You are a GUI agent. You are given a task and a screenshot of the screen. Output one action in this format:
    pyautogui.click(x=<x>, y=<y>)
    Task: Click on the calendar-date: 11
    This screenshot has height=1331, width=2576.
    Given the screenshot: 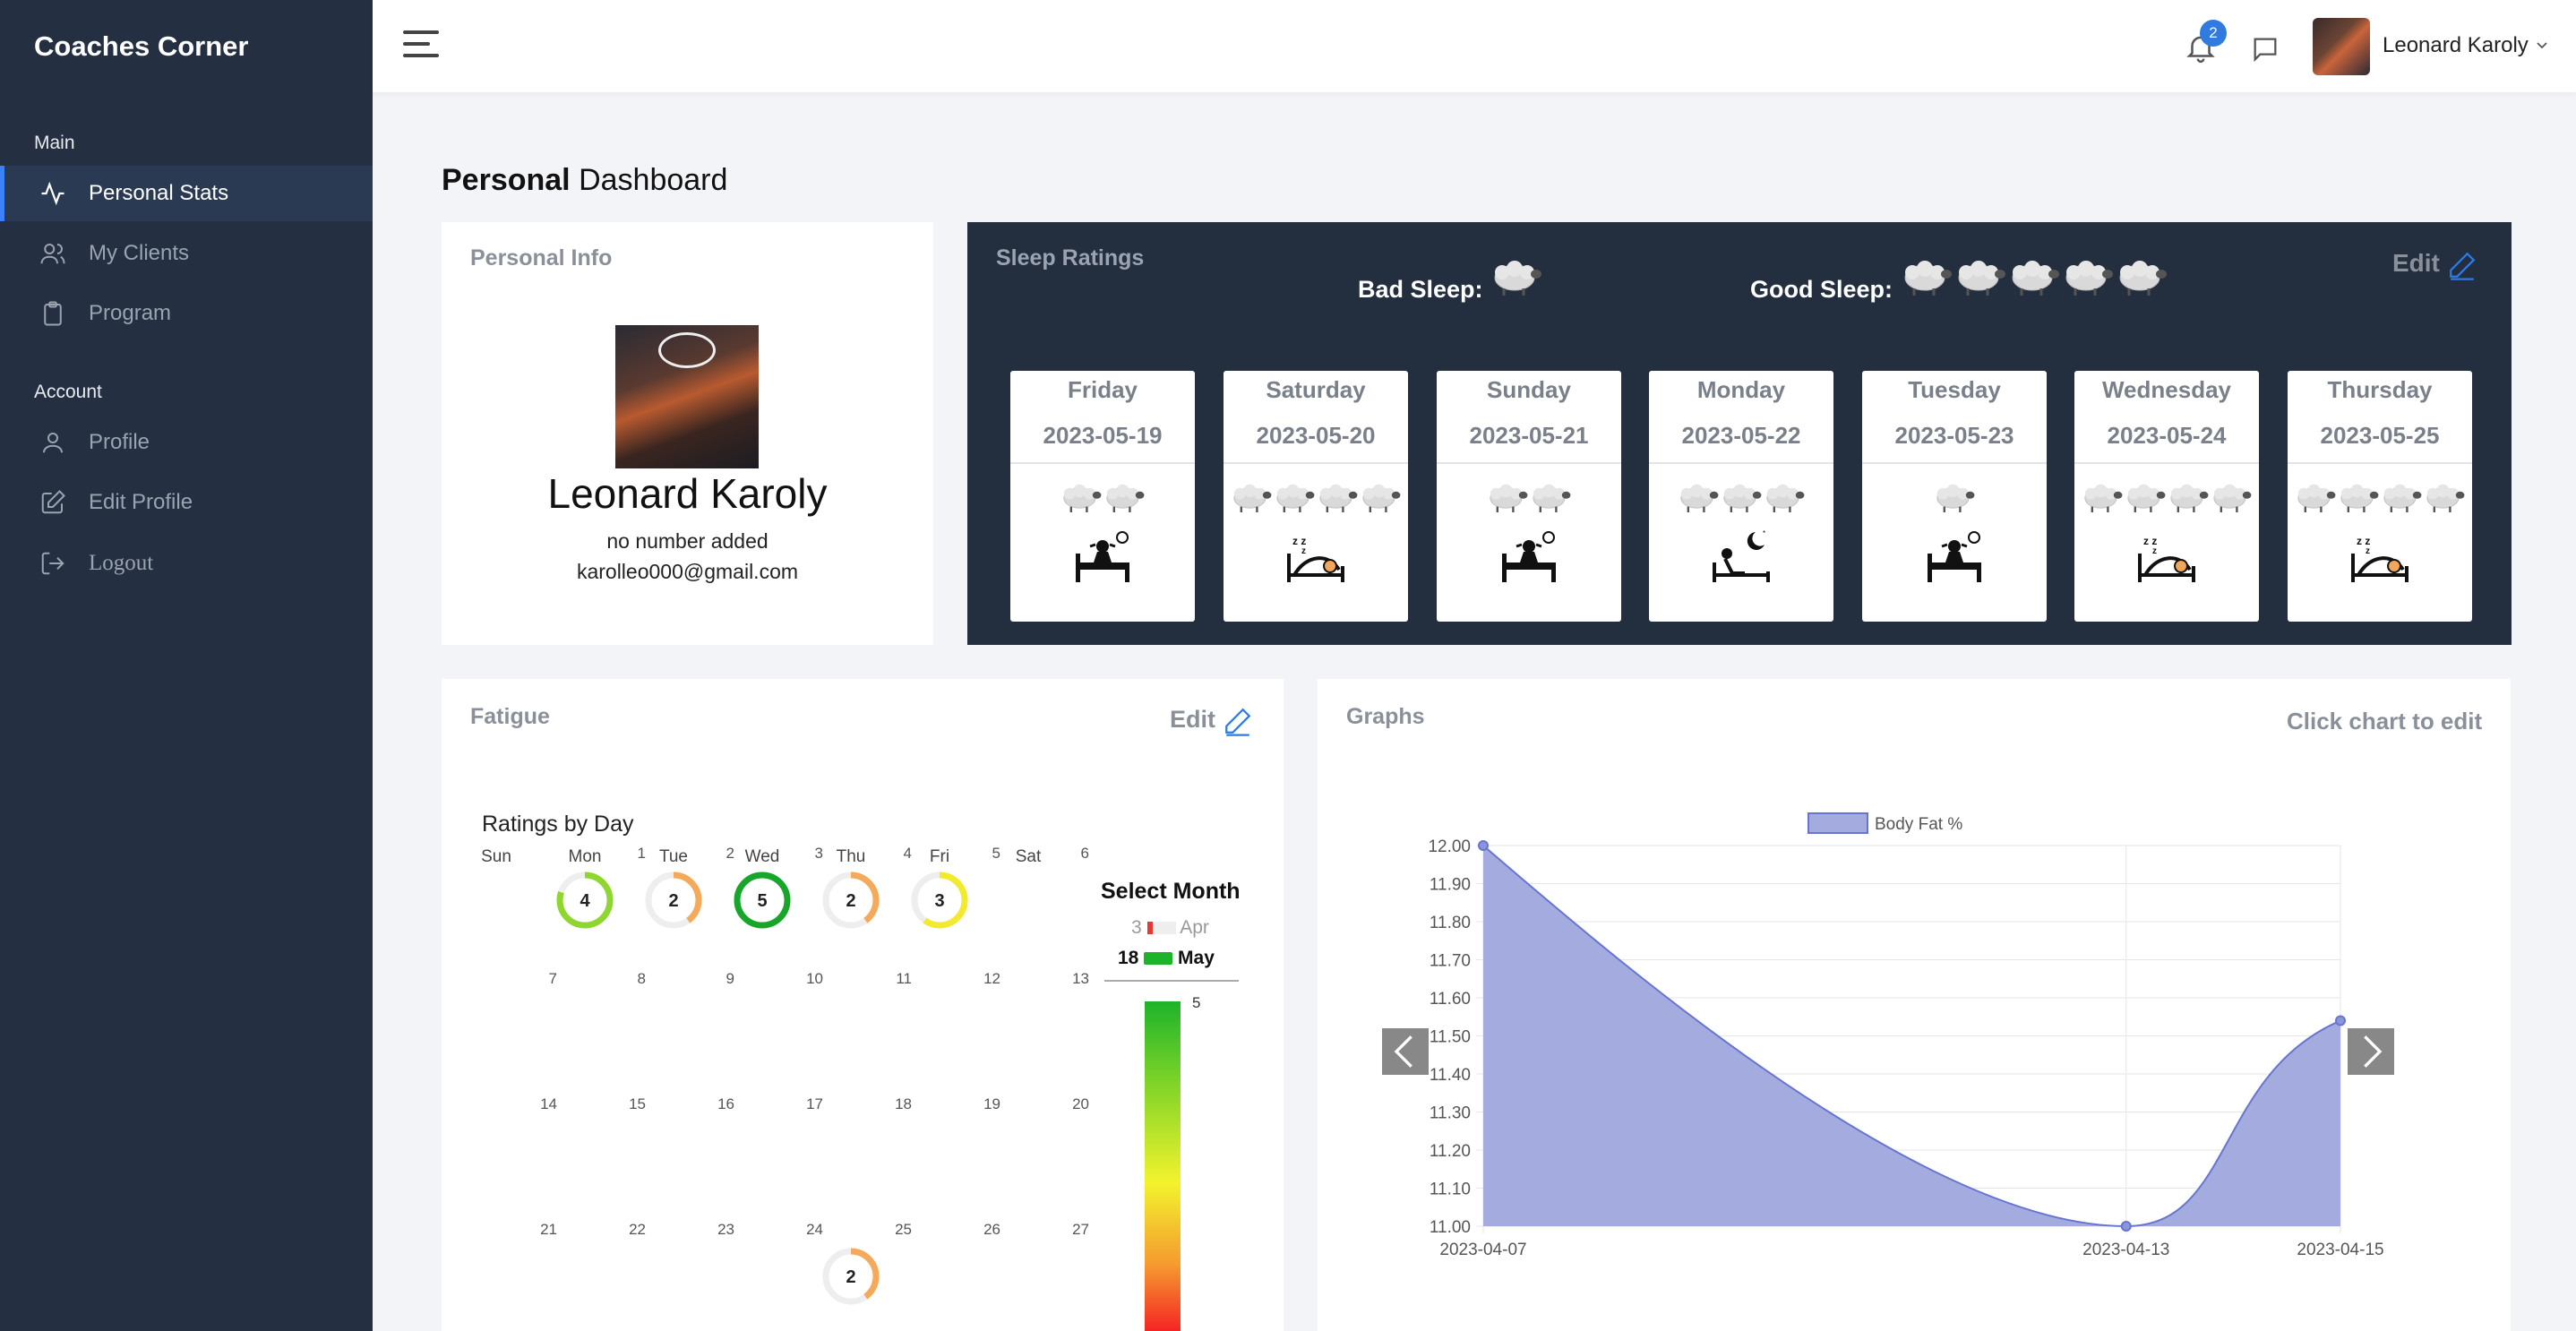 What is the action you would take?
    pyautogui.click(x=904, y=978)
    